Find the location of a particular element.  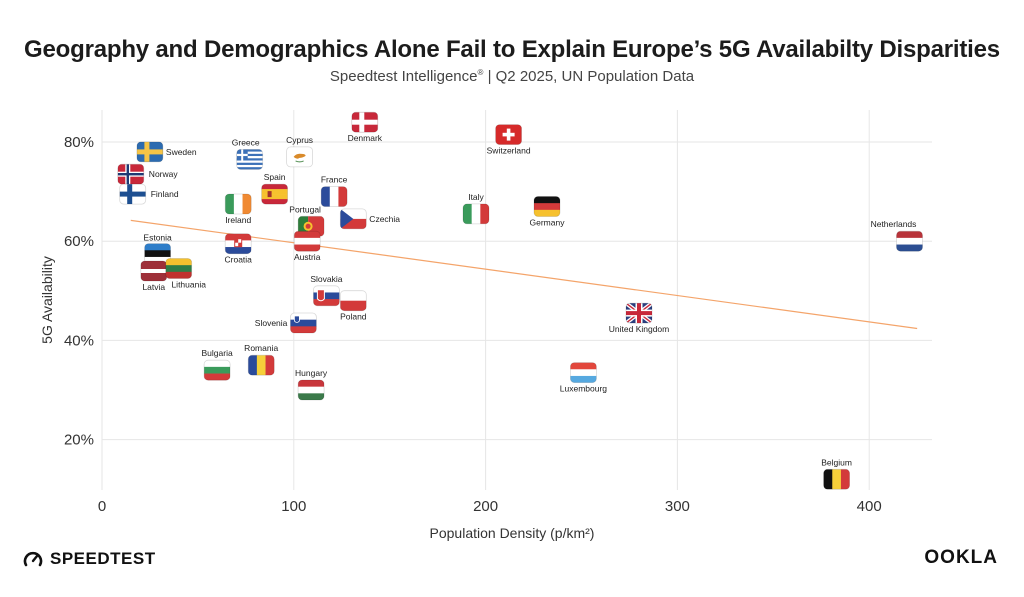

point-label: Czechia is located at coordinates (384, 219).